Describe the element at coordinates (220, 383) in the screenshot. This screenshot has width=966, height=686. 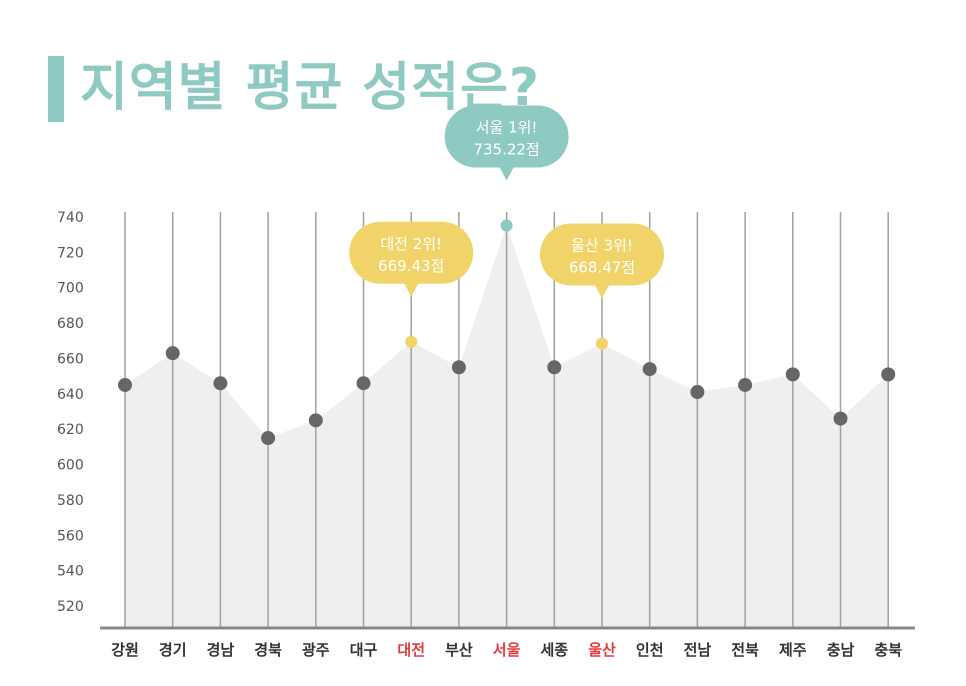
I see `data-point-경남` at that location.